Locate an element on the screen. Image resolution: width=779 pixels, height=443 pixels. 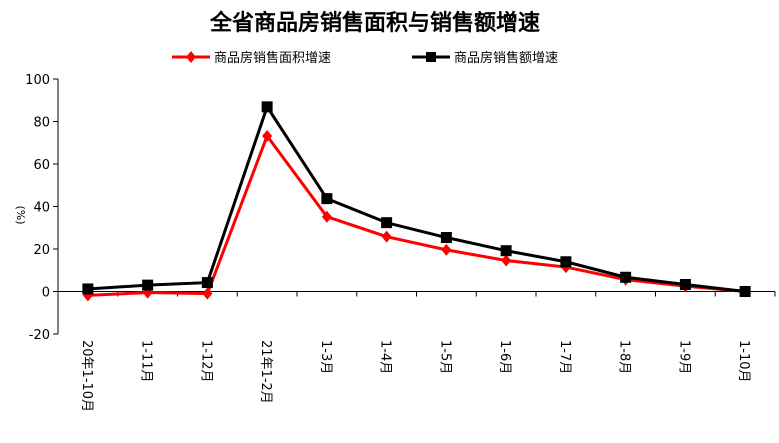
x-tick-label: 20年1-10月 is located at coordinates (86, 376).